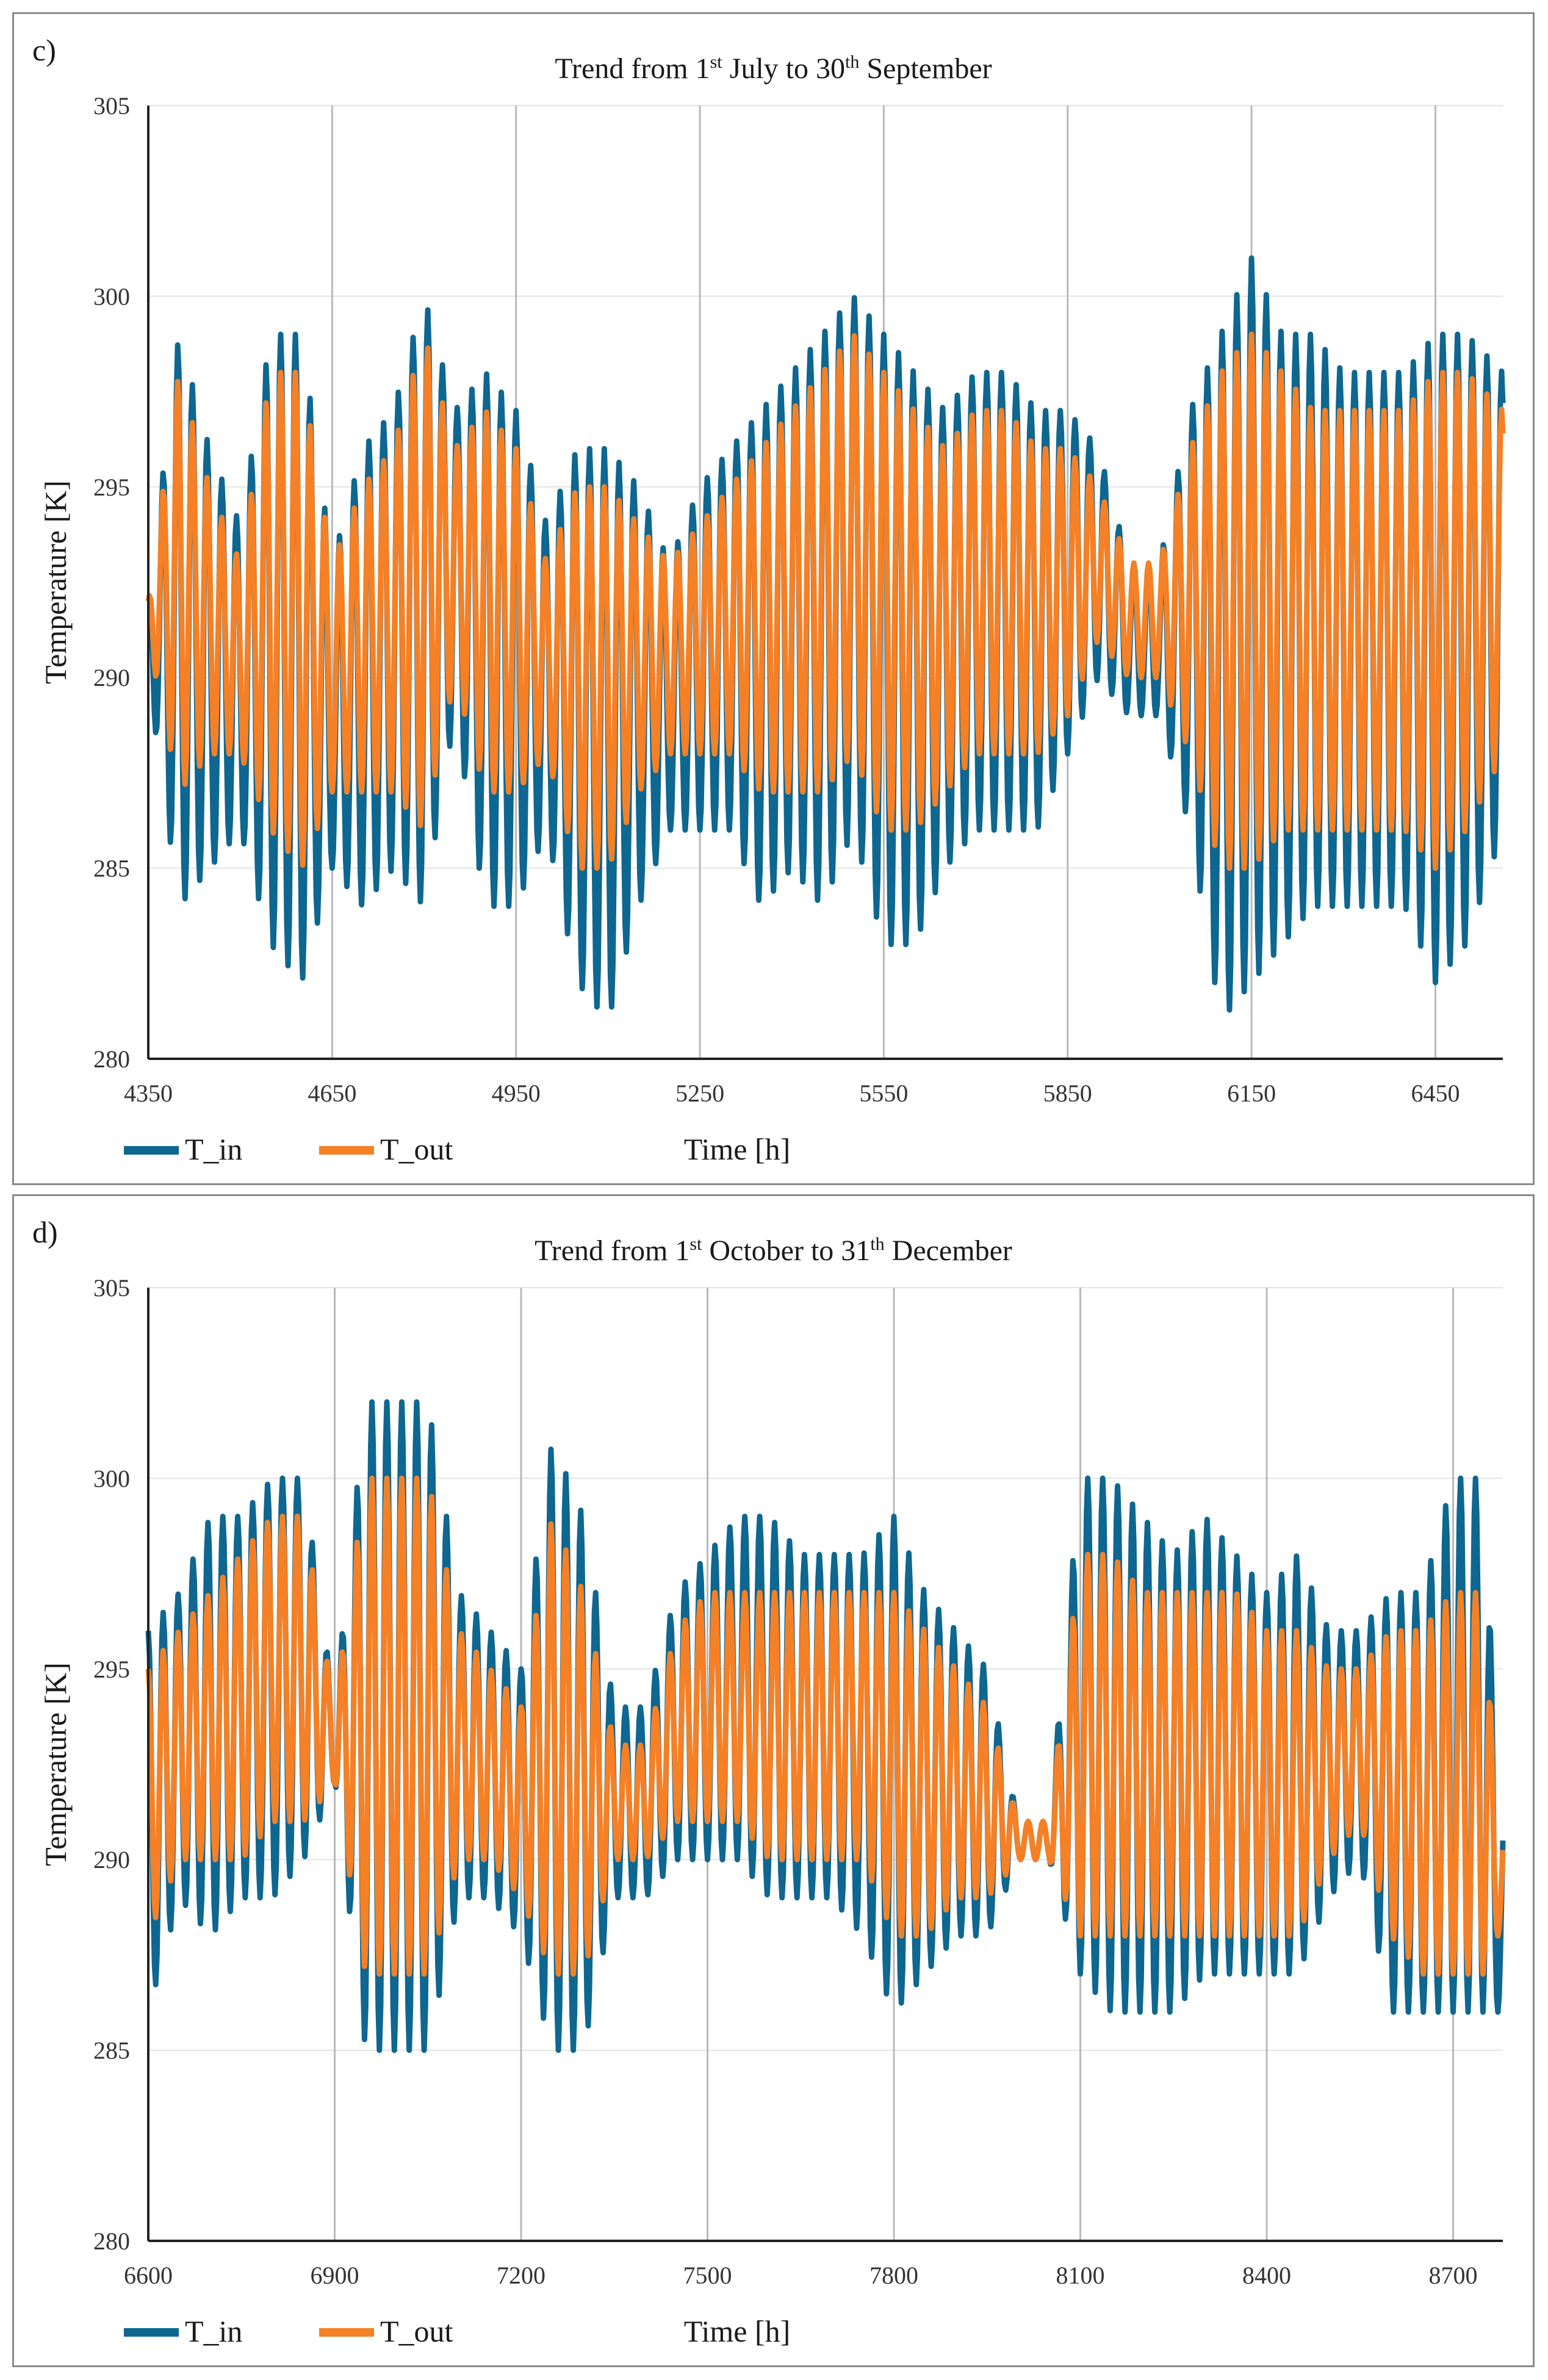 The height and width of the screenshot is (2380, 1548). What do you see at coordinates (700, 1093) in the screenshot?
I see `x-tick-label: 5250` at bounding box center [700, 1093].